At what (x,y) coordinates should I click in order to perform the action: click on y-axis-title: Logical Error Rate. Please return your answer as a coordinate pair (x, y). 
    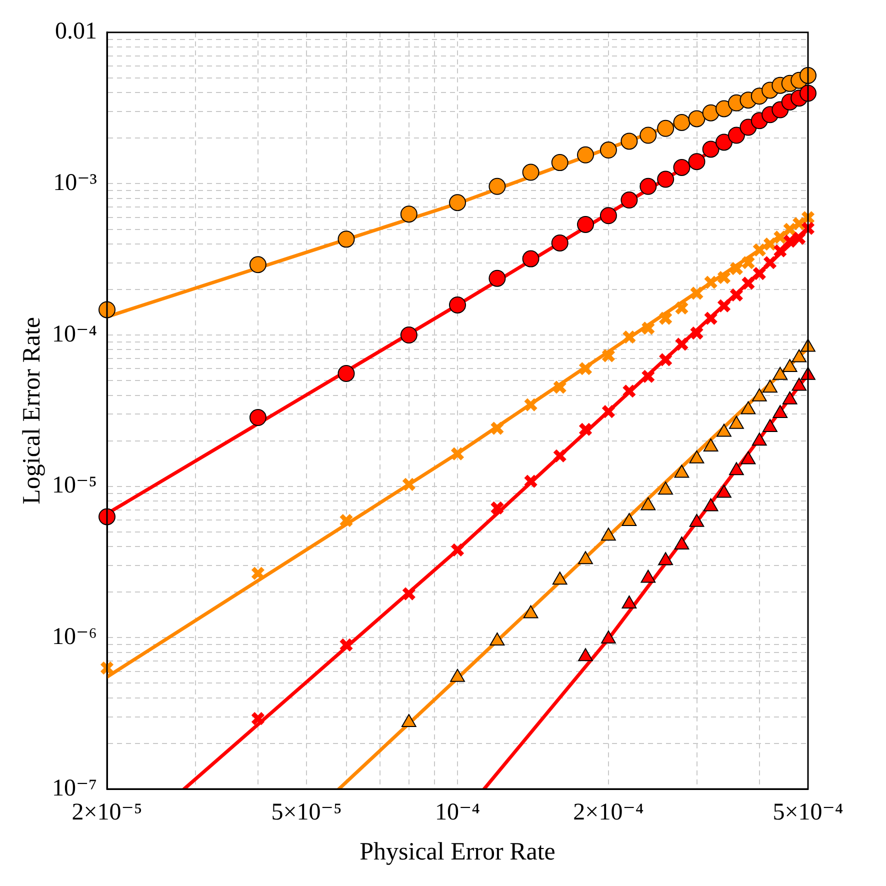
    Looking at the image, I should click on (32, 410).